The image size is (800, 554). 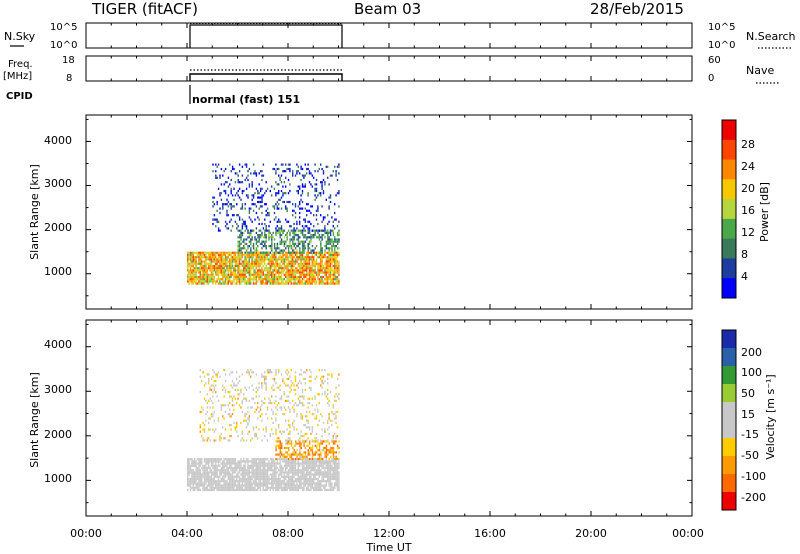 I want to click on freq-label: Freq., so click(x=20, y=64).